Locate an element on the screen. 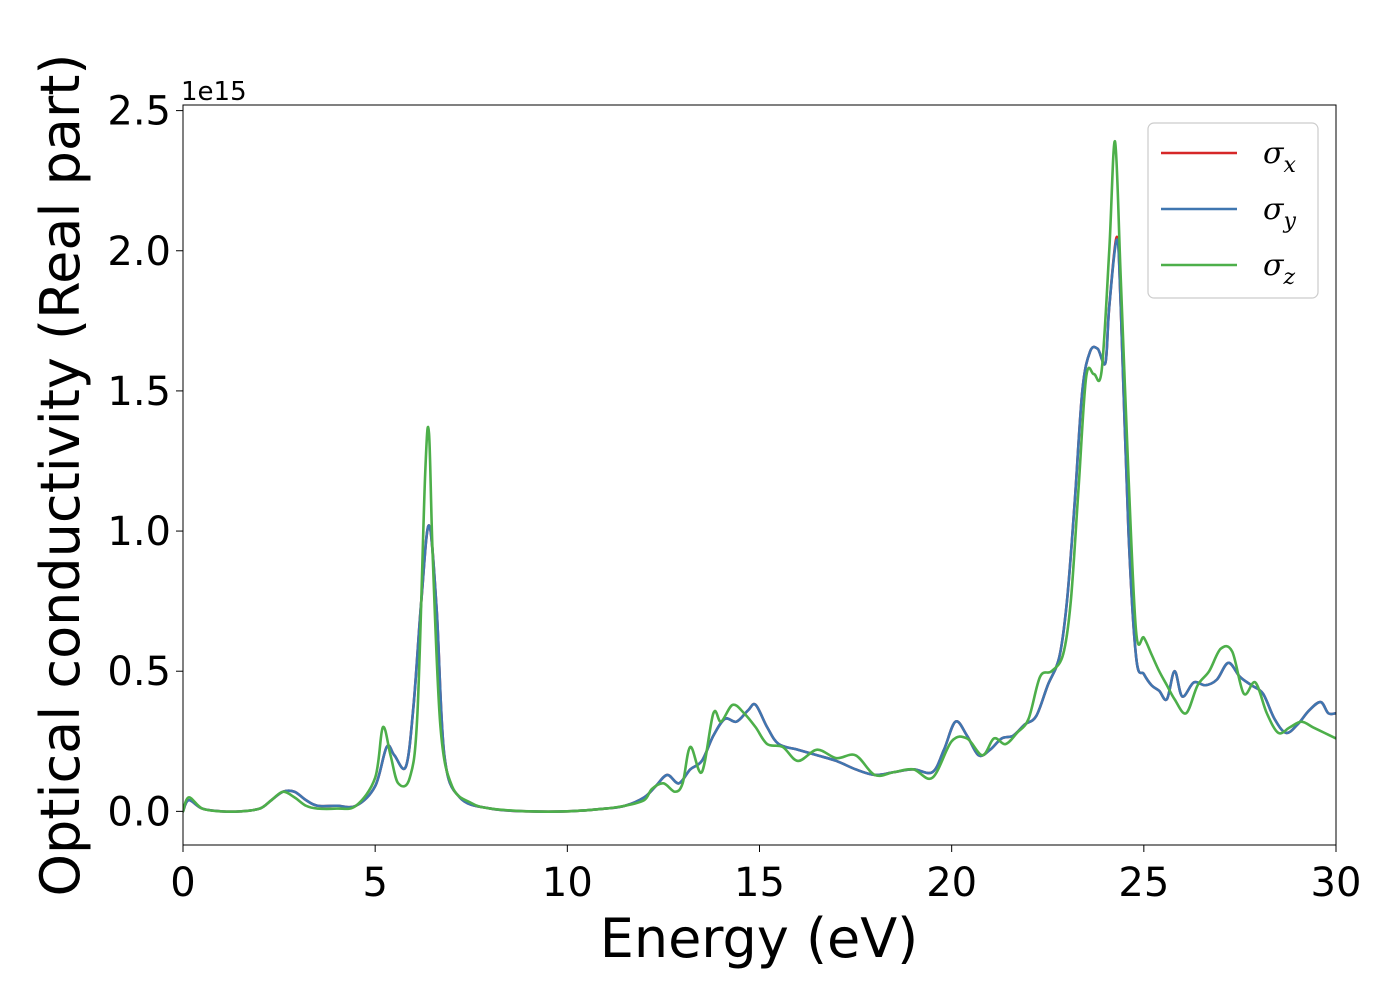 Image resolution: width=1400 pixels, height=1000 pixels. y-tick-label: 2.5 is located at coordinates (139, 112).